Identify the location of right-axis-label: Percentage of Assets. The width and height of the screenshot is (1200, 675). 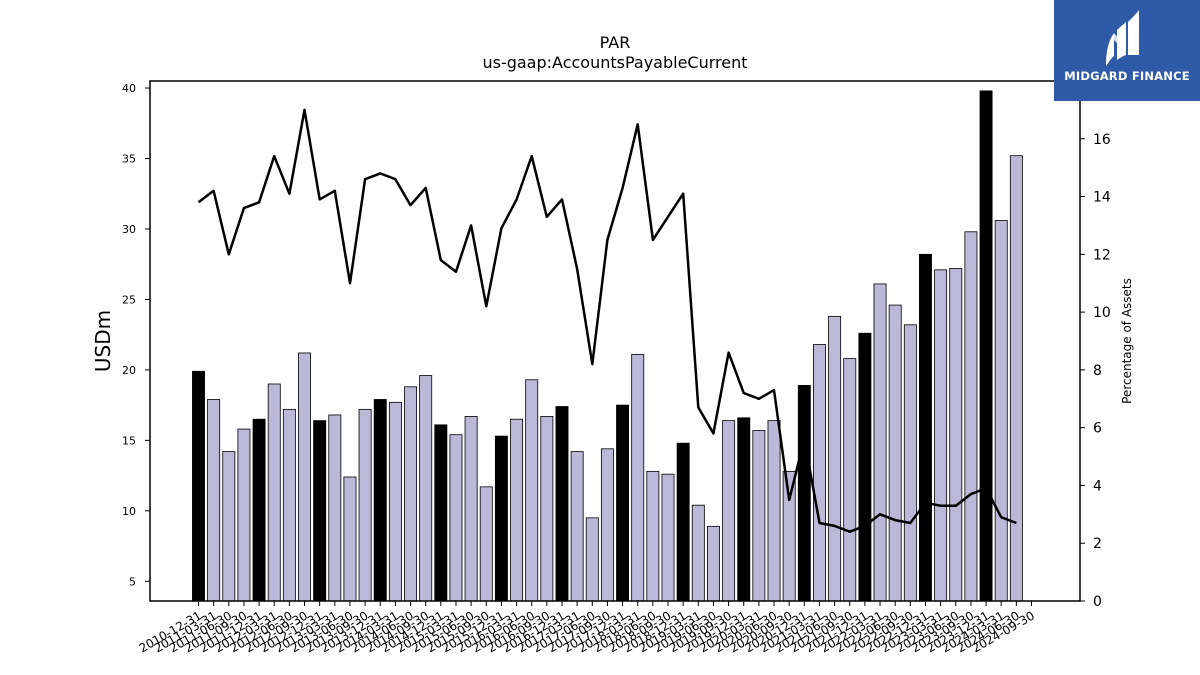
(1127, 341).